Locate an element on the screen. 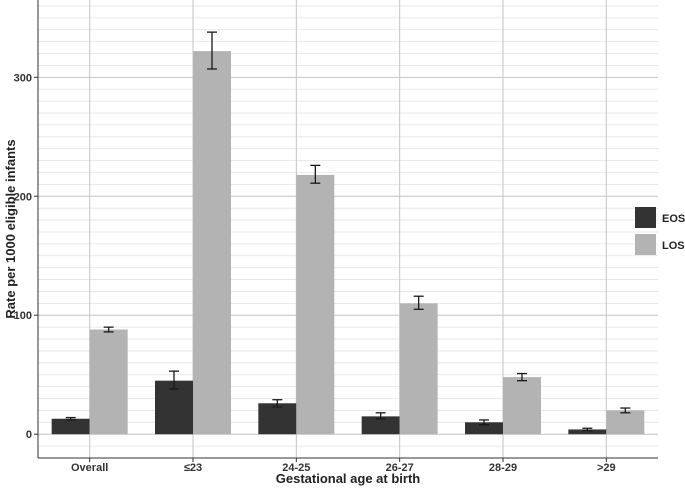 The width and height of the screenshot is (685, 491). y-tick-label: 200 is located at coordinates (23, 197).